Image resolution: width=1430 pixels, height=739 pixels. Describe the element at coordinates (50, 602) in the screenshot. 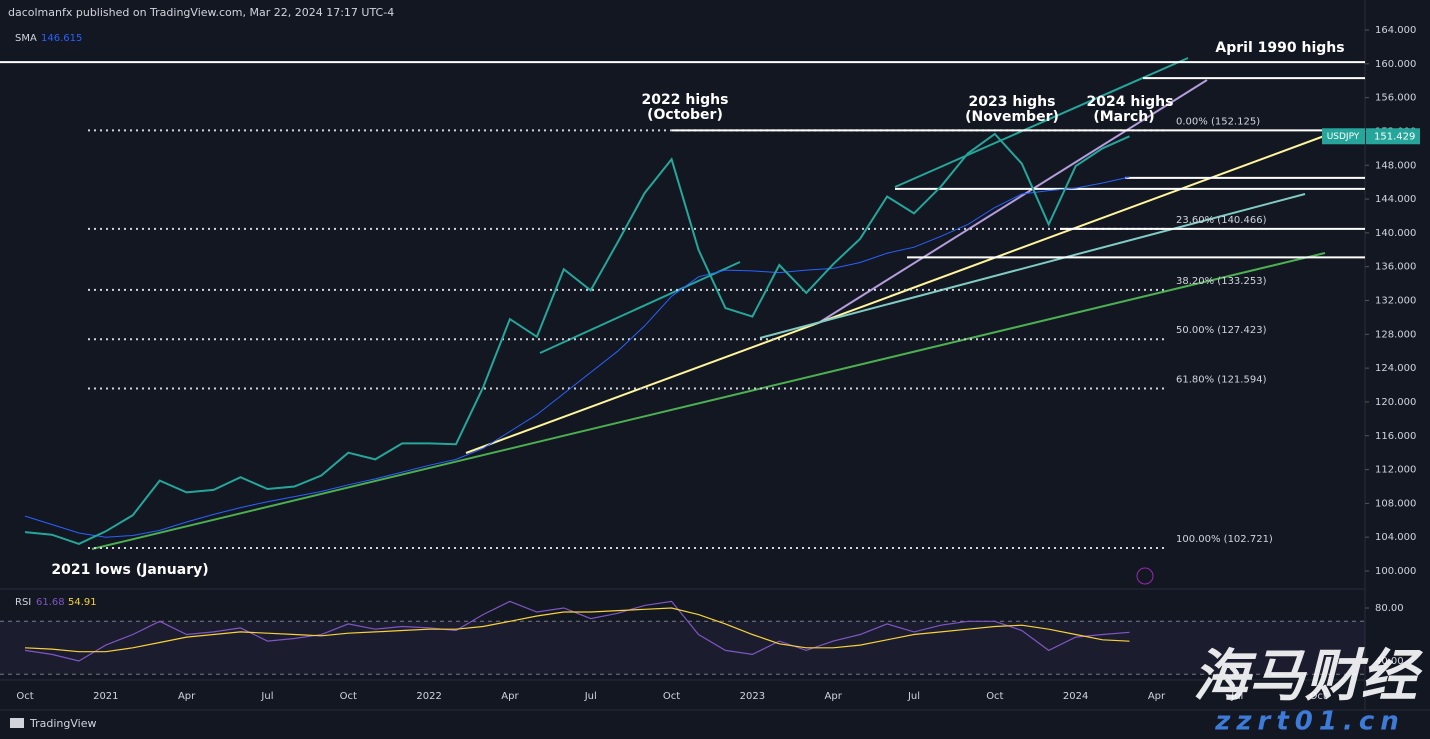

I see `rsi-value: 61.68` at that location.